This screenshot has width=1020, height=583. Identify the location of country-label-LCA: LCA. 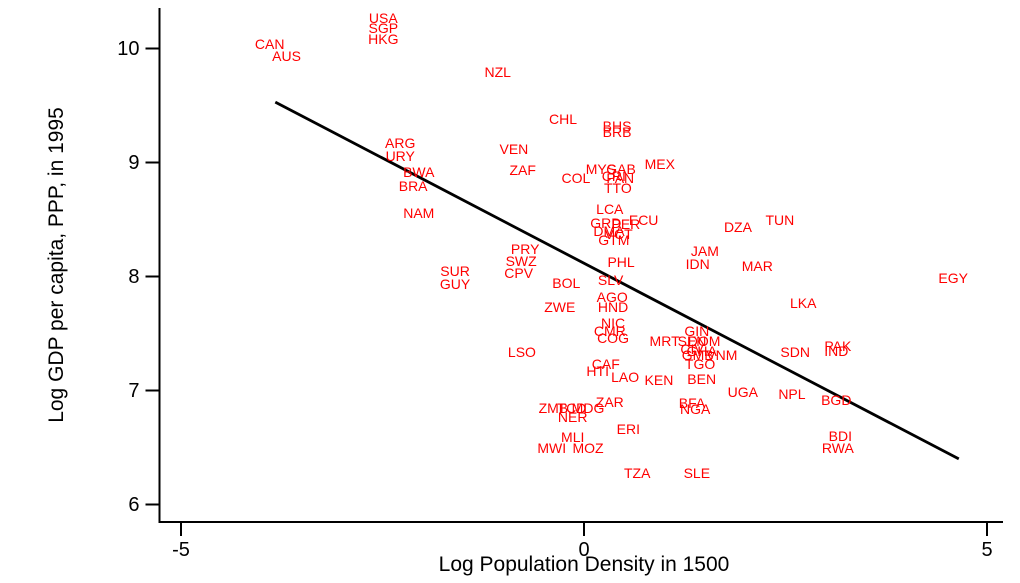
(610, 209).